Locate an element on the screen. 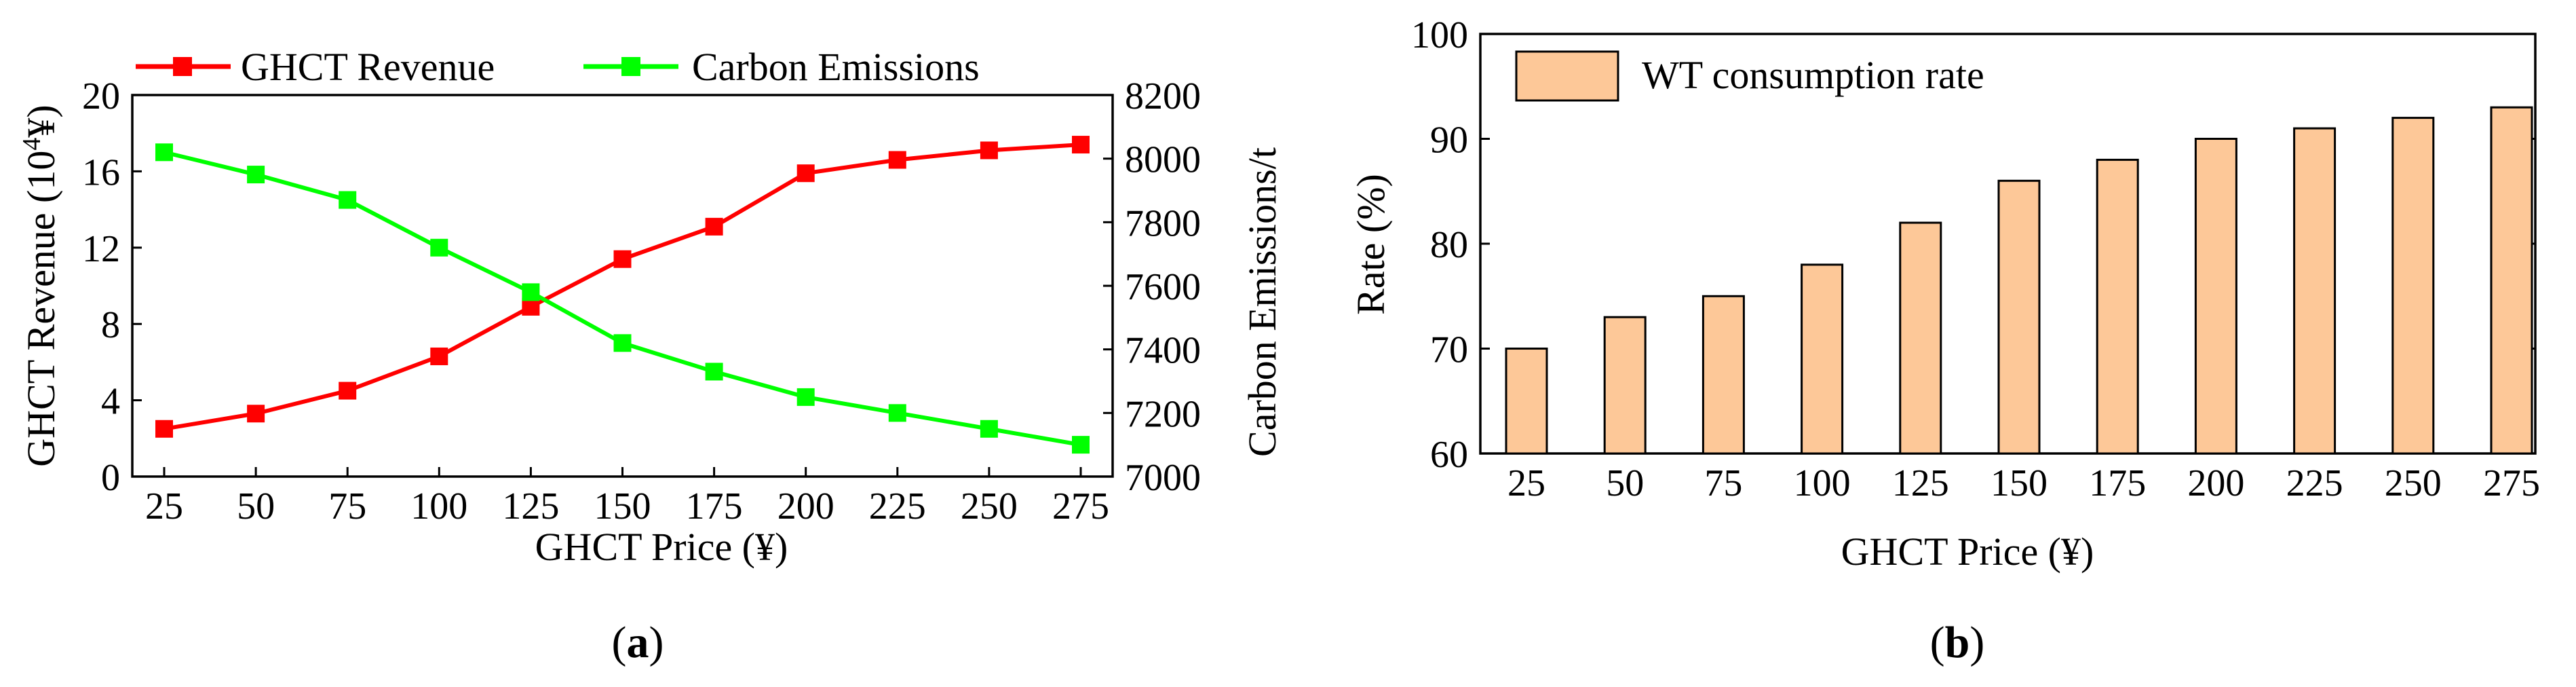 This screenshot has height=687, width=2576. panel-b-x-tick-labels: 25 50 75 100 125 150 175 200 225 250 275 is located at coordinates (2023, 483).